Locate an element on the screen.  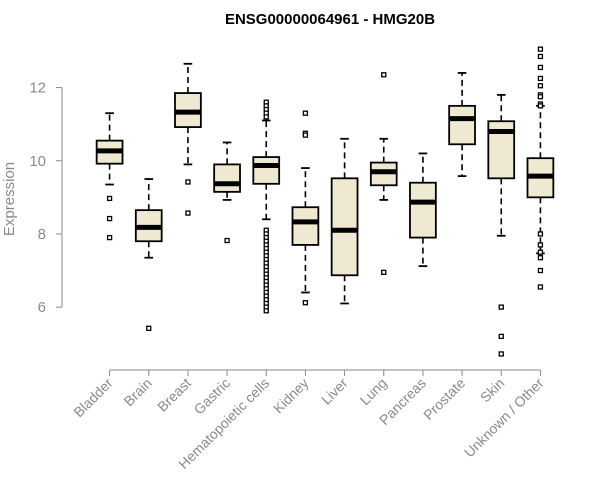
x-tick-label: Lung is located at coordinates (373, 391).